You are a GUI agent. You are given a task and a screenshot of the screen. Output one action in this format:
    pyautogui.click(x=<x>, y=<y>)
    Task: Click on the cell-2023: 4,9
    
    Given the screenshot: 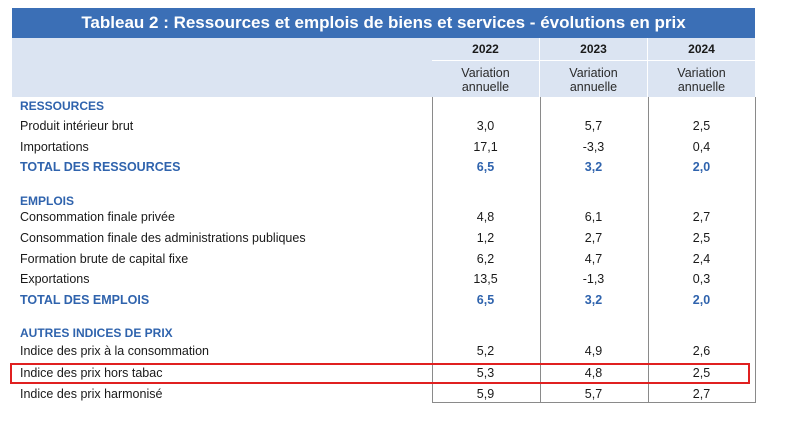 What is the action you would take?
    pyautogui.click(x=593, y=351)
    